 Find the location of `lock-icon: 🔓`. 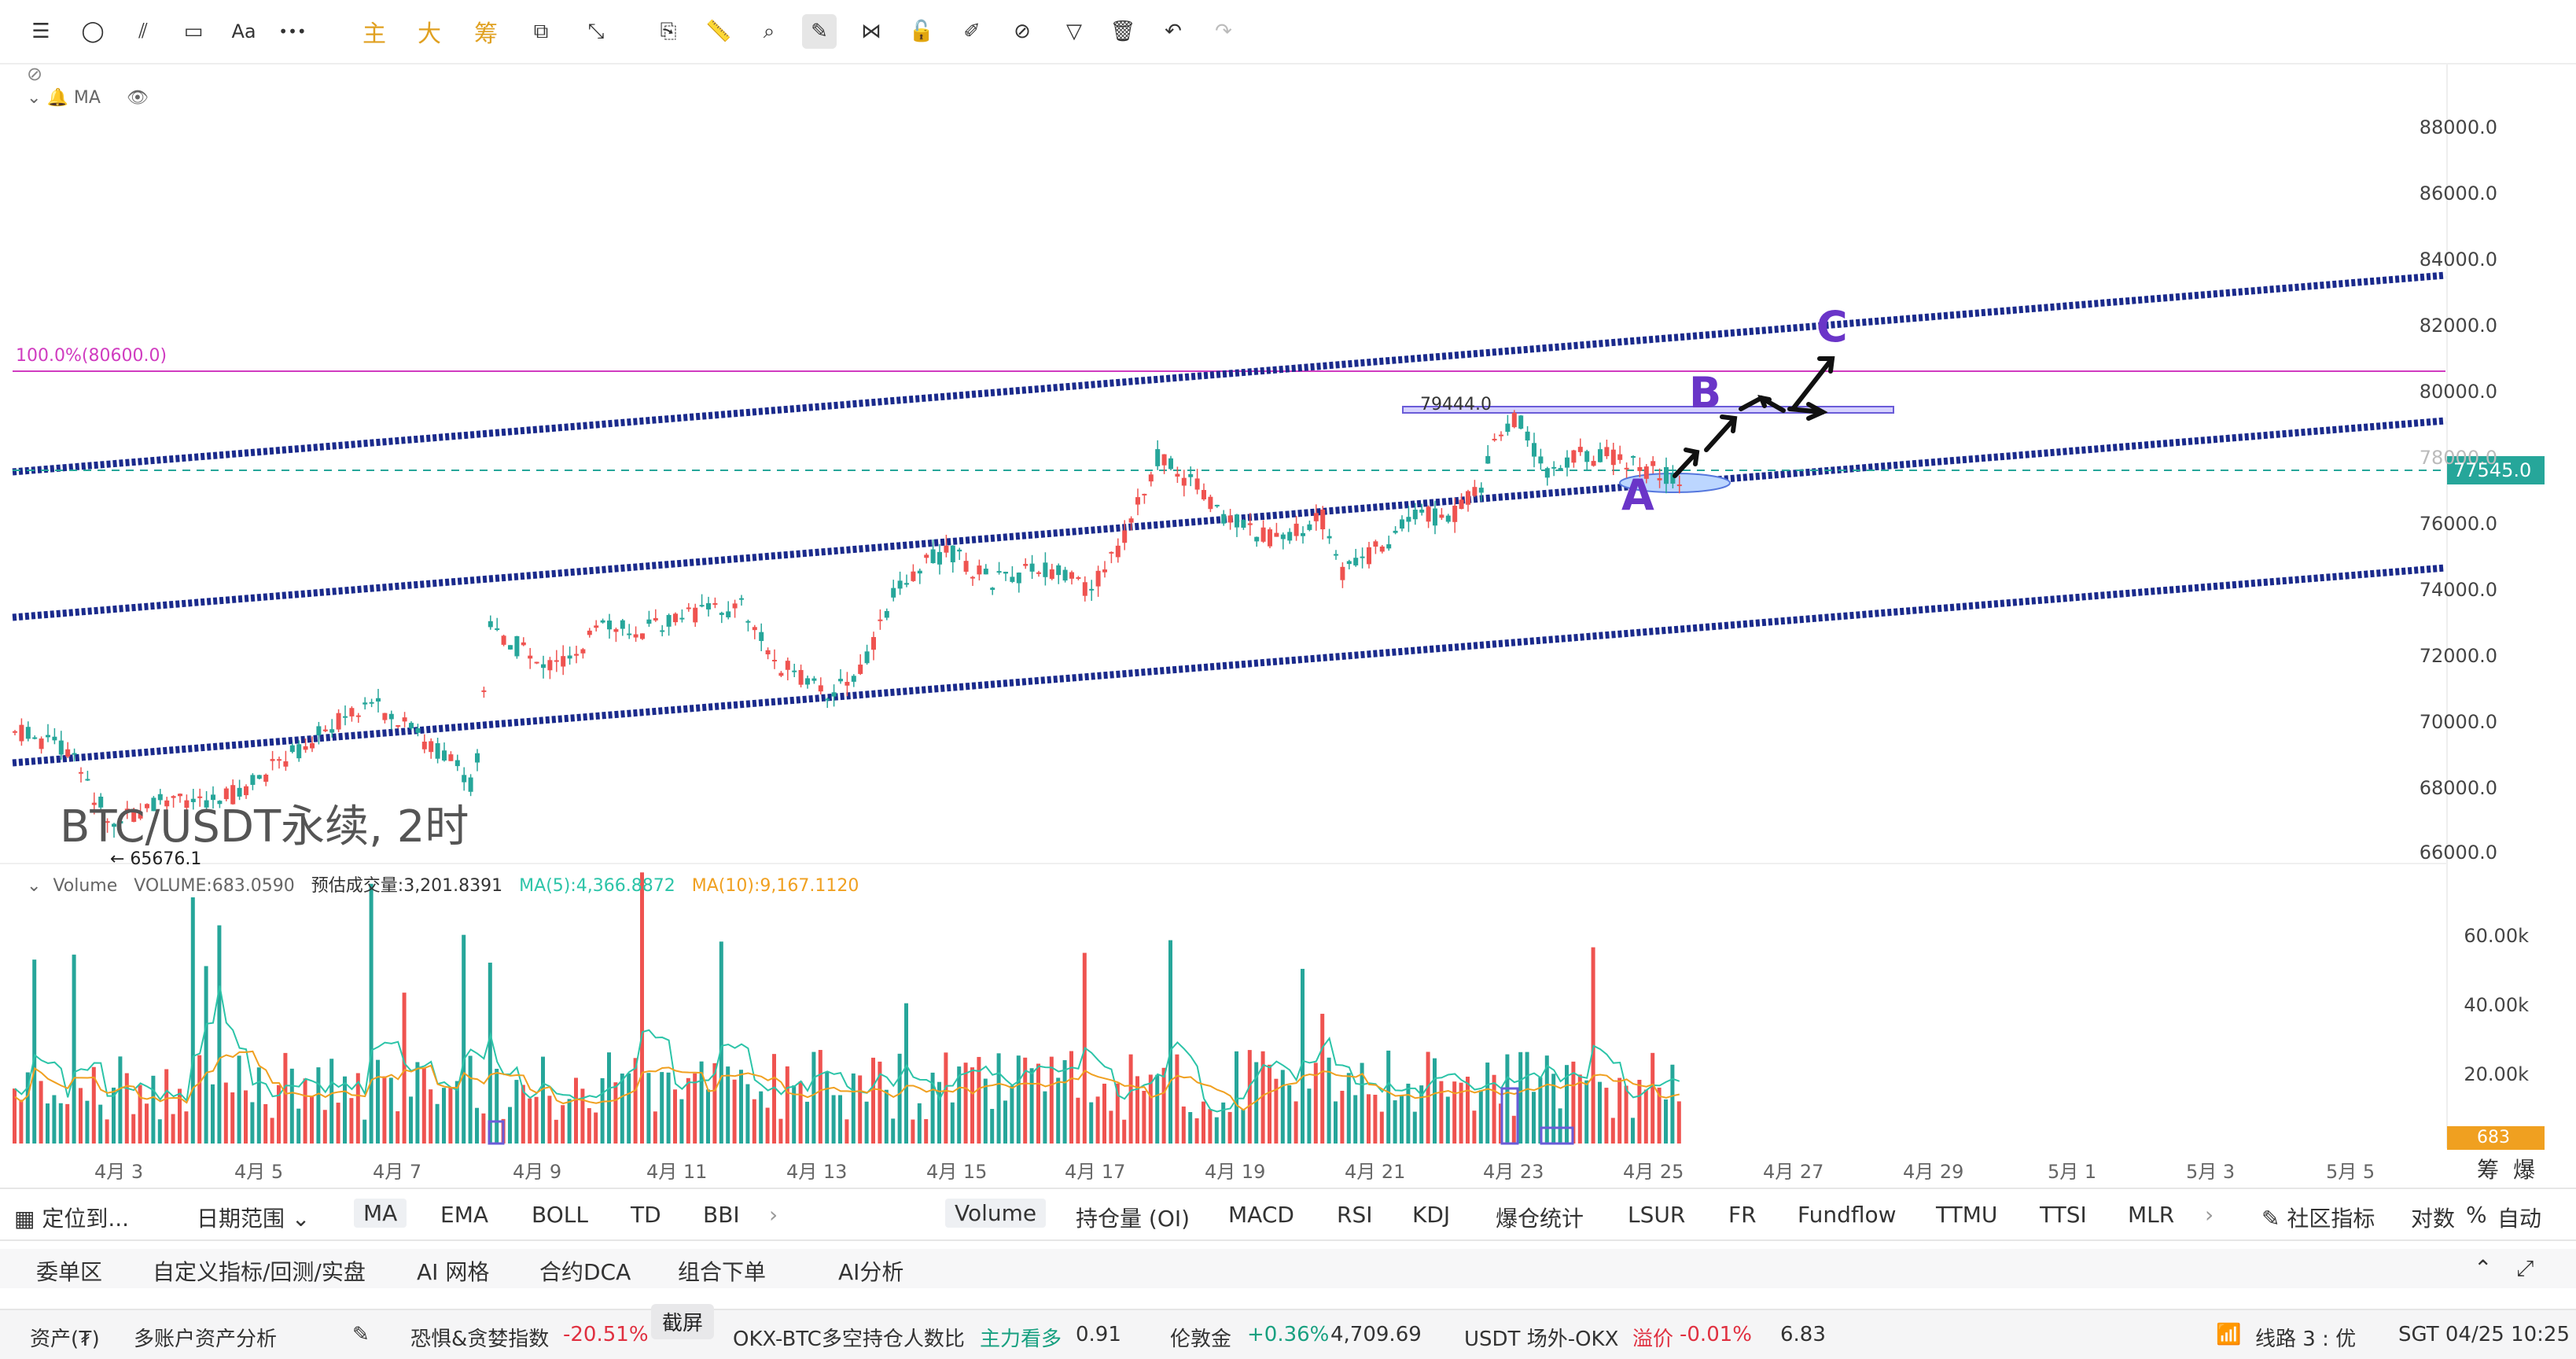

lock-icon: 🔓 is located at coordinates (921, 31).